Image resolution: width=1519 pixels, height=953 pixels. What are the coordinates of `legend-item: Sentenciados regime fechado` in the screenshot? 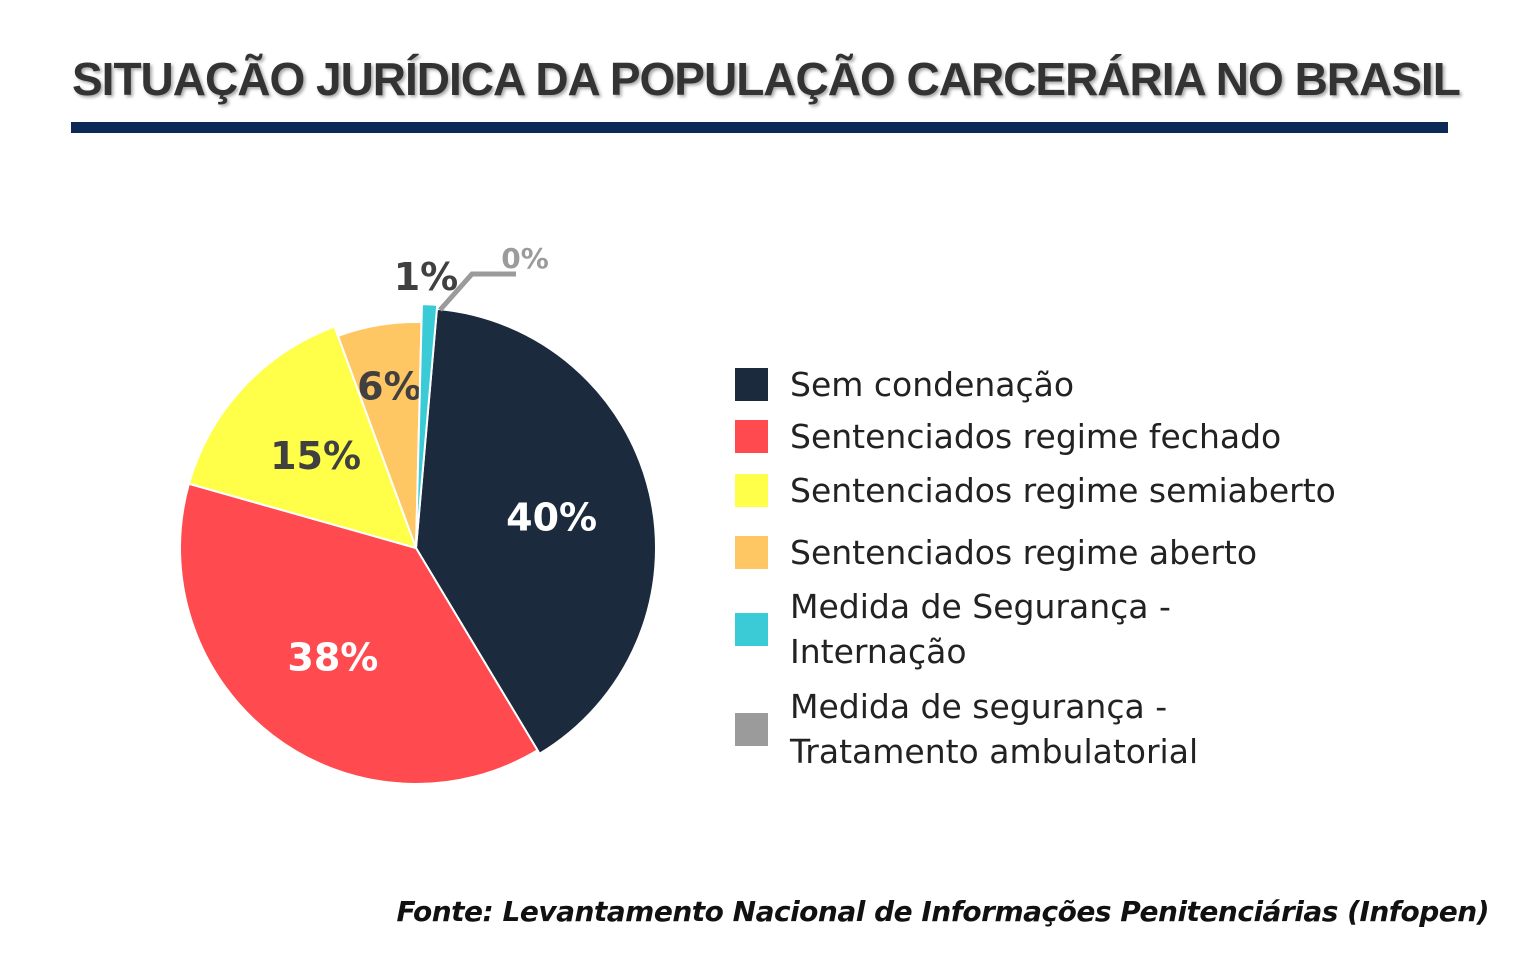 It's located at (1008, 436).